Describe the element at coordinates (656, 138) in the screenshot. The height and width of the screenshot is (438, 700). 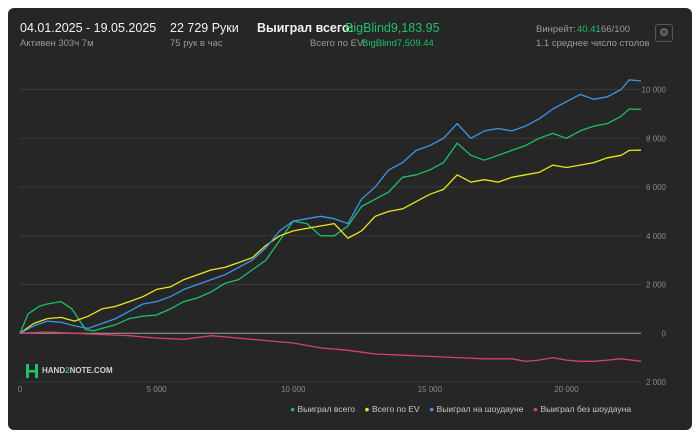
I see `y-tick-label: 8 000` at that location.